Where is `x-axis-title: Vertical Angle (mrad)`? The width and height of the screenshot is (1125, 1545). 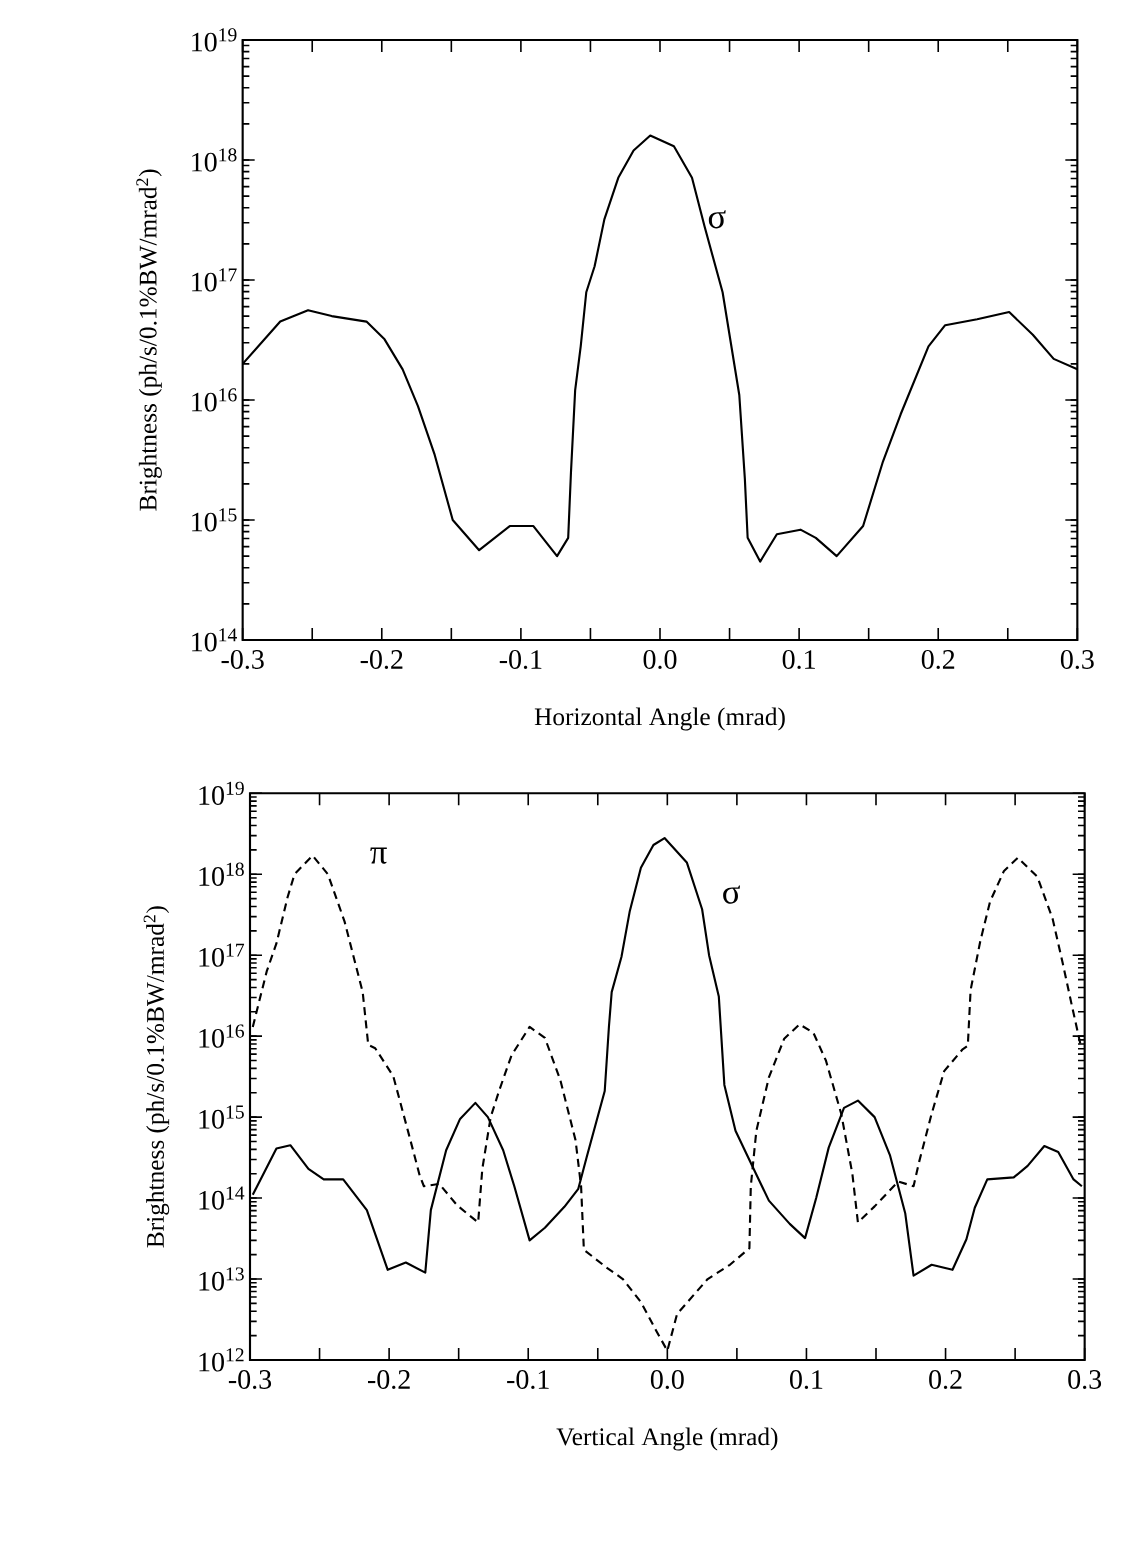
x-axis-title: Vertical Angle (mrad) is located at coordinates (667, 1439).